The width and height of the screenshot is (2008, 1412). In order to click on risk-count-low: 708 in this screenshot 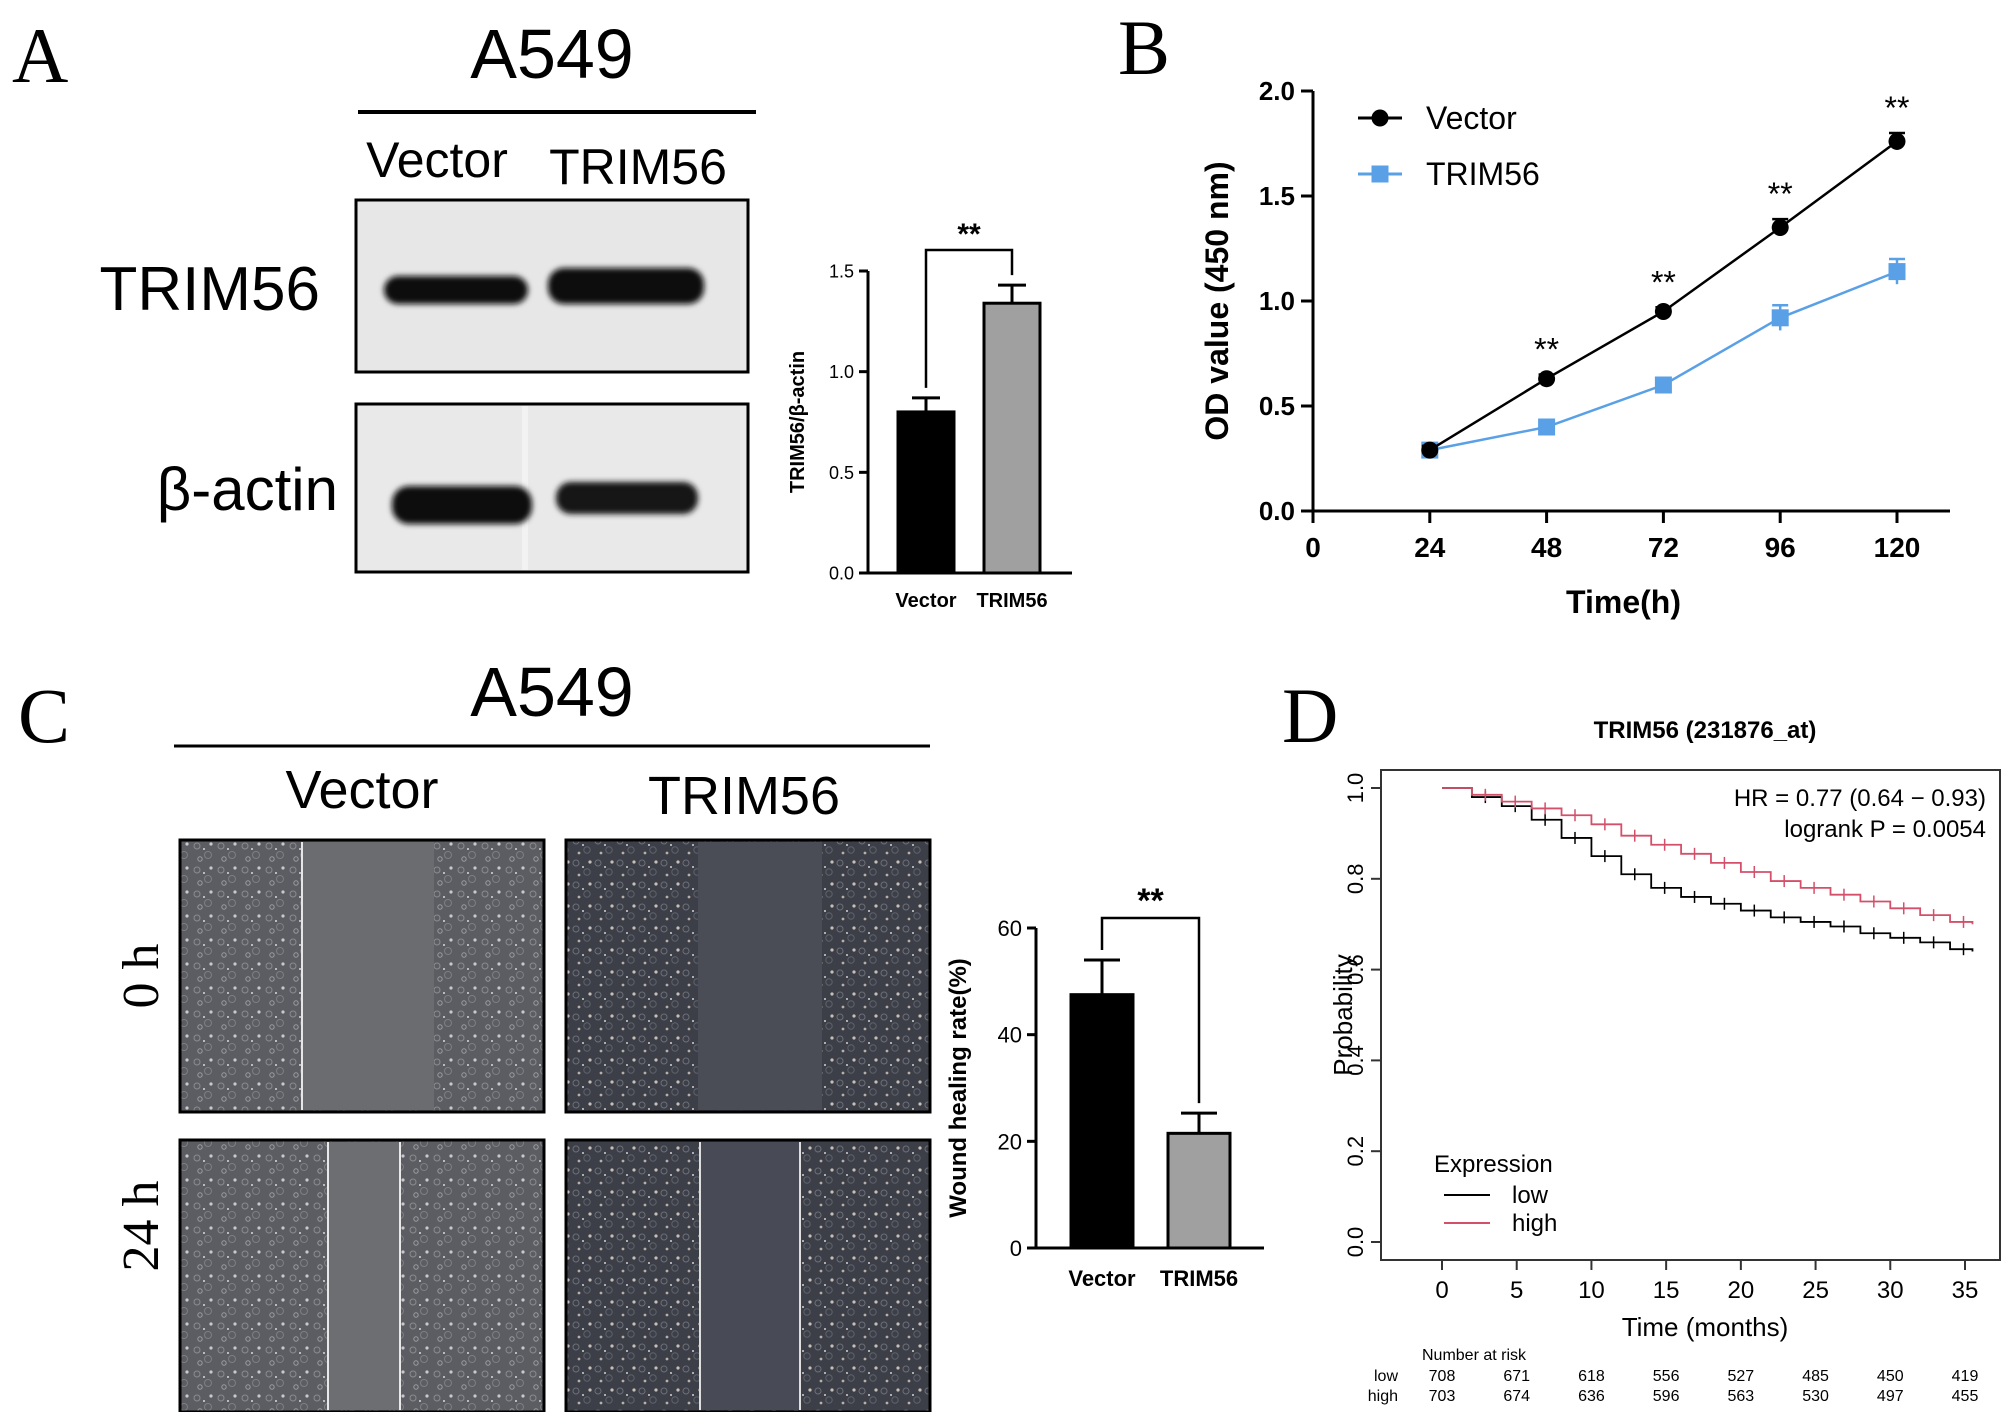, I will do `click(1442, 1376)`.